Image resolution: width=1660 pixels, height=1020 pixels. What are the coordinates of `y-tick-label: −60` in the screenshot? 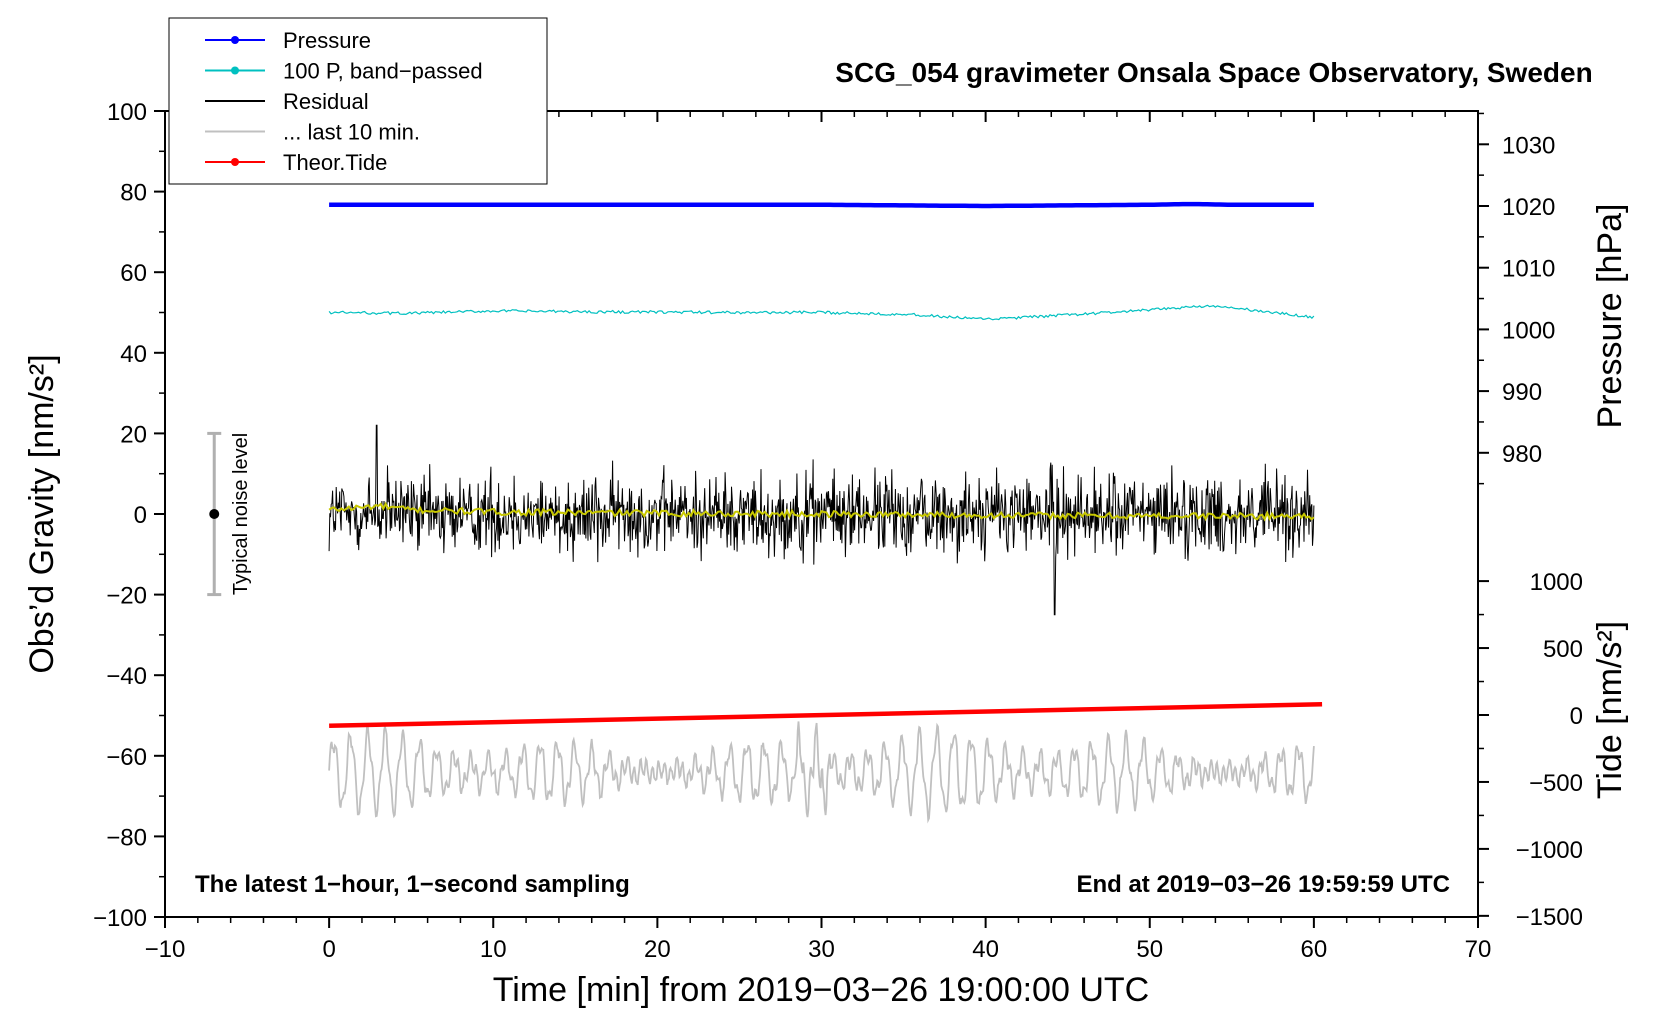 It's located at (126, 757).